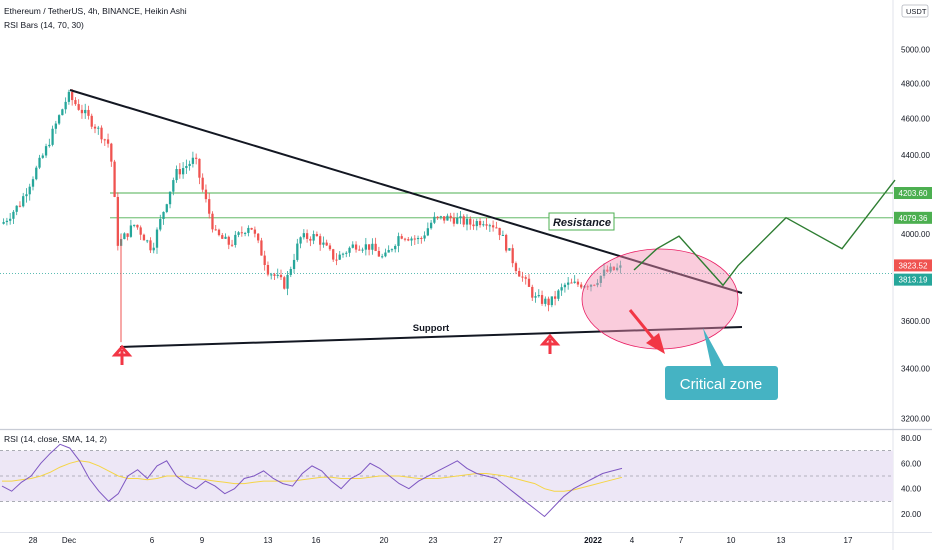  I want to click on currency-badge-box, so click(915, 11).